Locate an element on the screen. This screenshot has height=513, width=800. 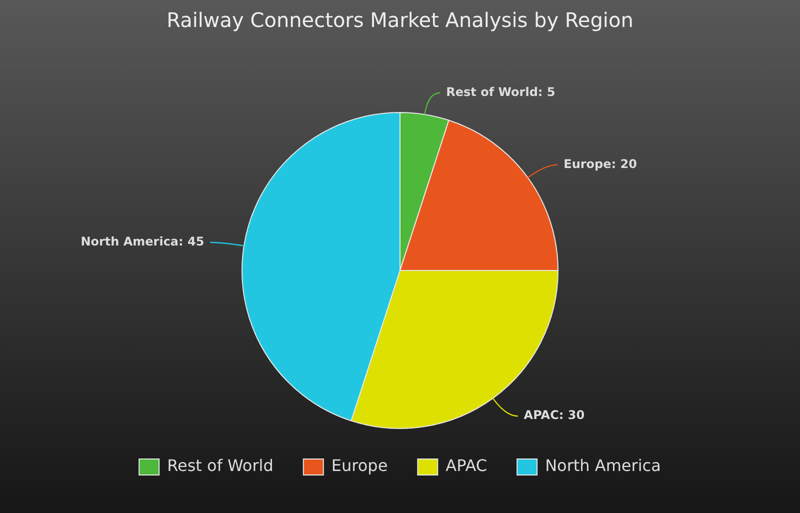
data-label: APAC: 30 is located at coordinates (554, 415).